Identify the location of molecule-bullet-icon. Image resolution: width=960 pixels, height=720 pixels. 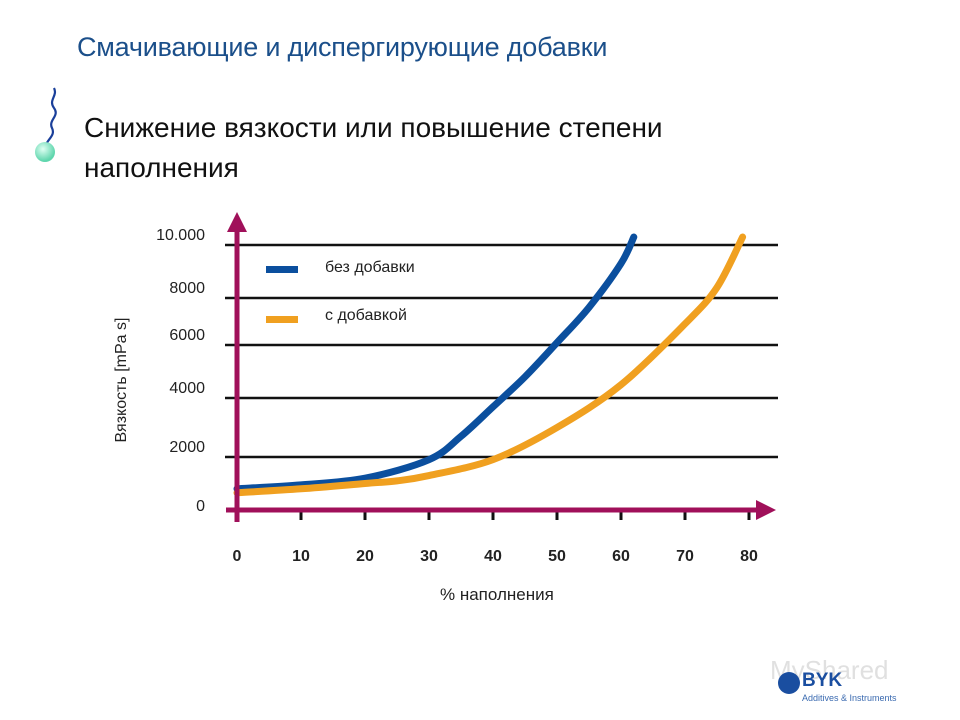
(46, 124).